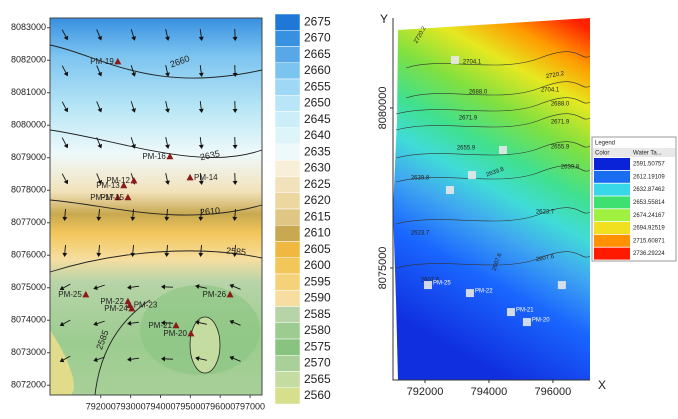  What do you see at coordinates (102, 197) in the screenshot?
I see `well-label: PM-17` at bounding box center [102, 197].